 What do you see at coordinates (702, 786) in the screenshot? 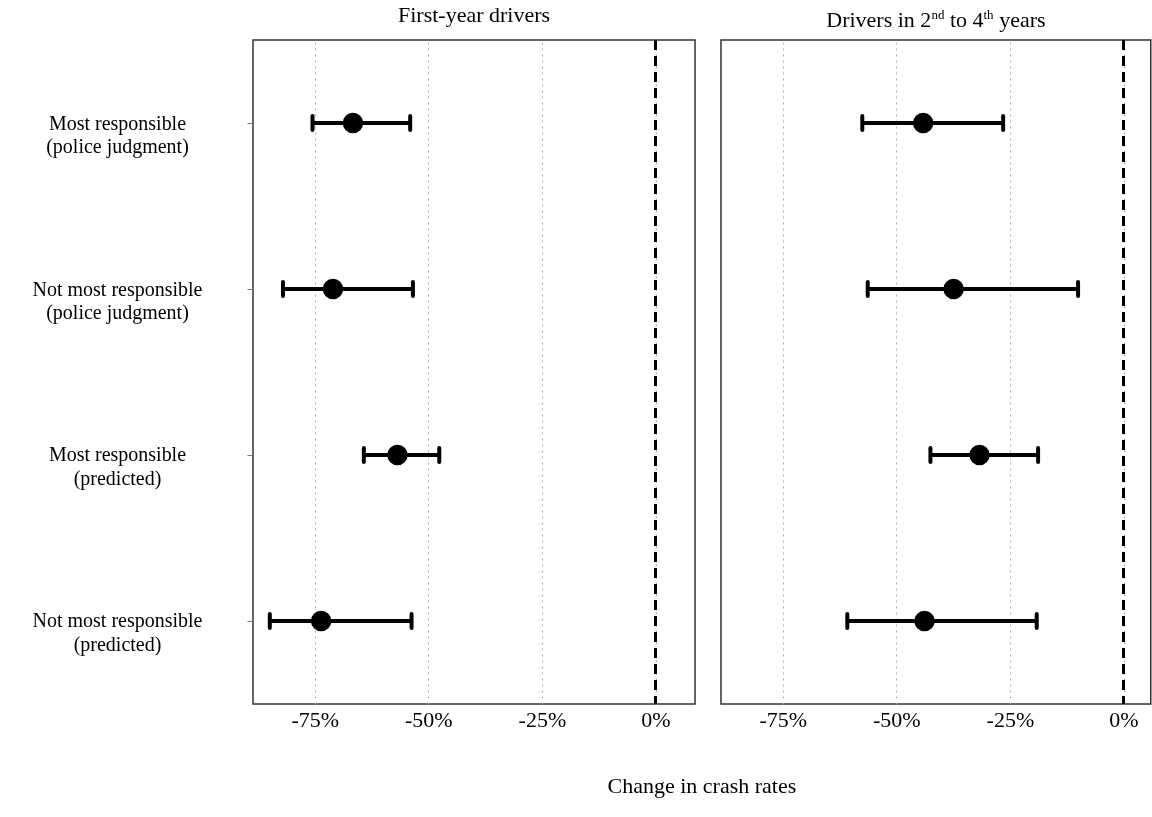
I see `x-axis-title: Change in crash rates` at bounding box center [702, 786].